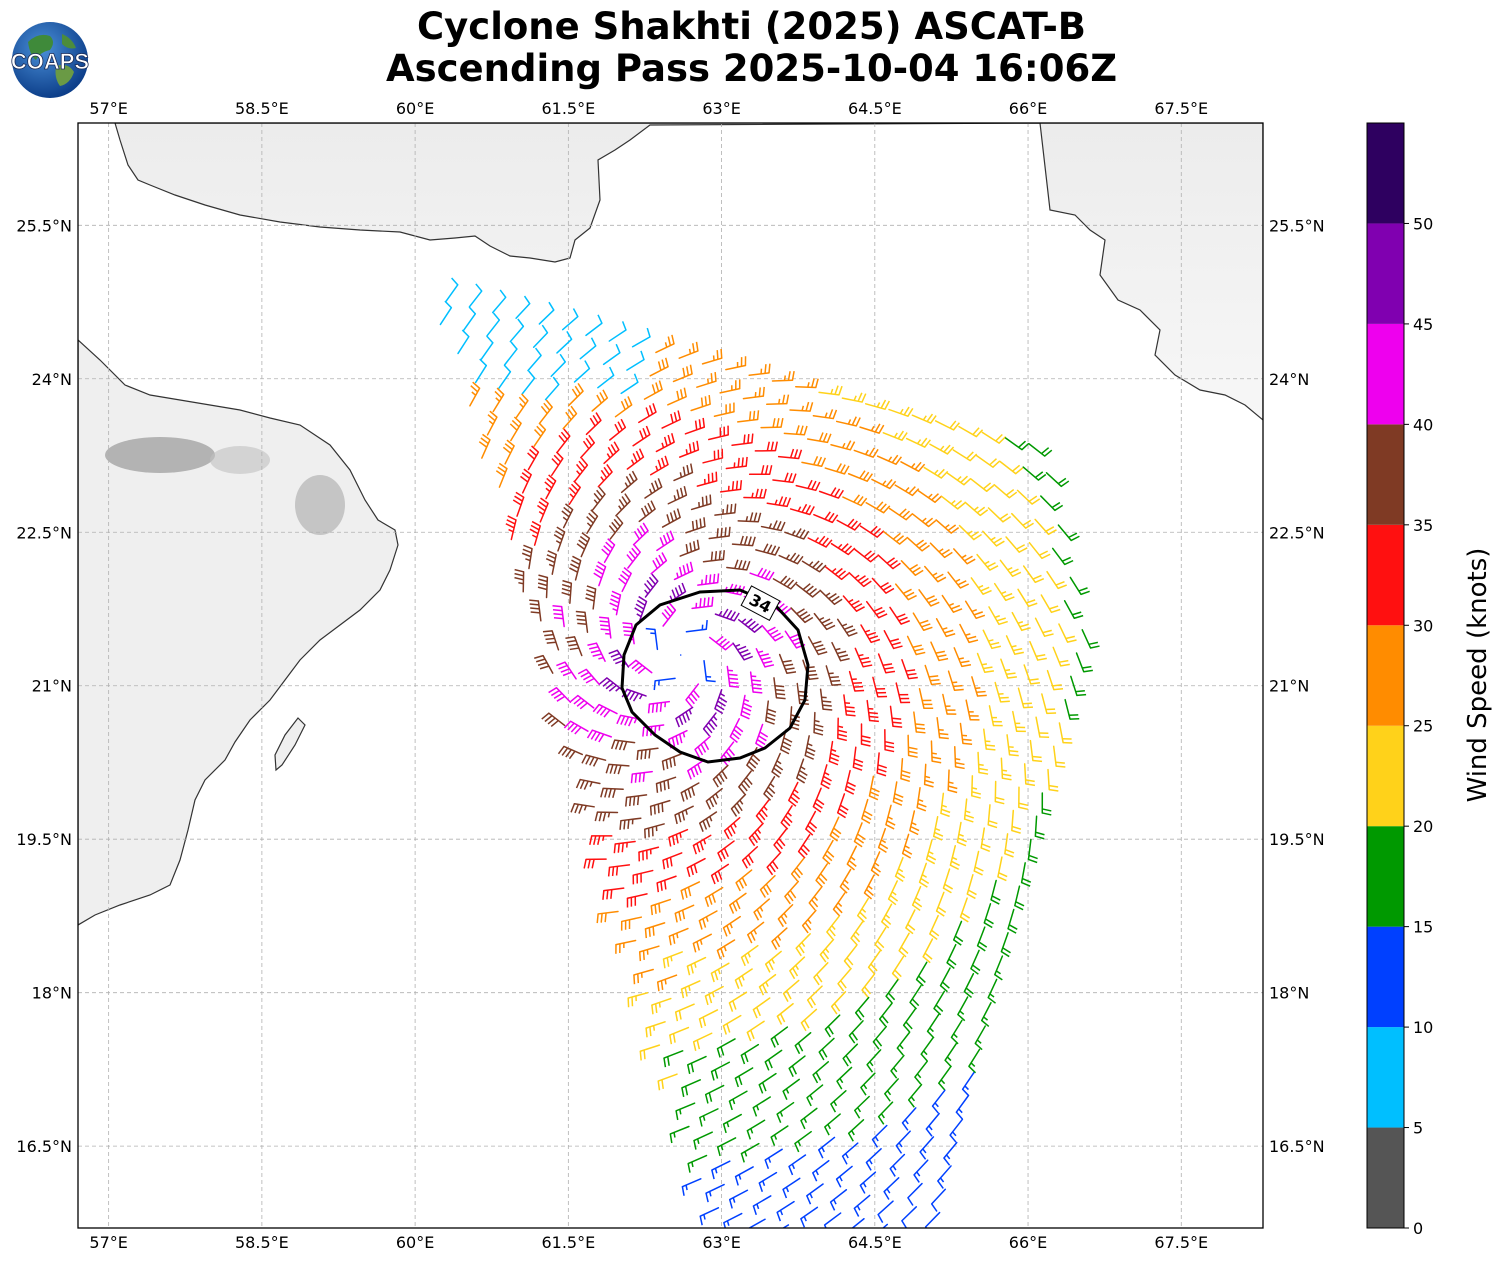  I want to click on lon-tick-label: 57°E, so click(108, 108).